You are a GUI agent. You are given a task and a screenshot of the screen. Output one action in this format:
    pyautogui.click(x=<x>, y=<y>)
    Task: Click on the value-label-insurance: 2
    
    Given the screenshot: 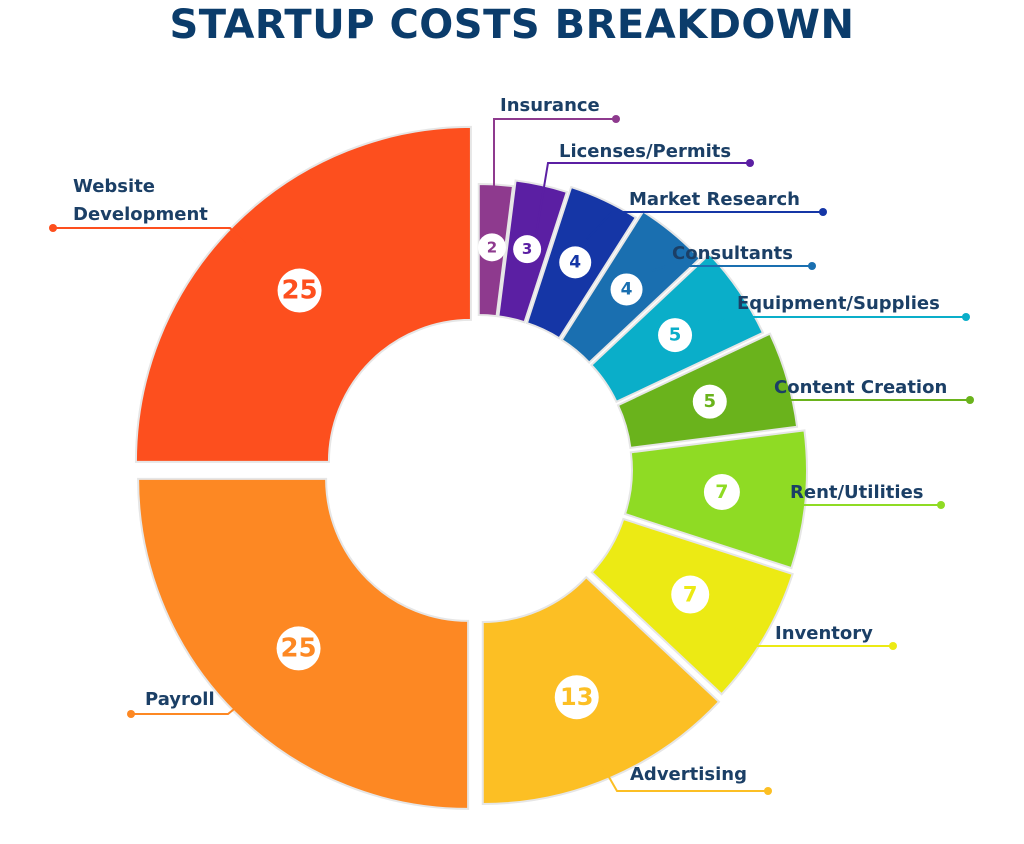 What is the action you would take?
    pyautogui.click(x=491, y=247)
    